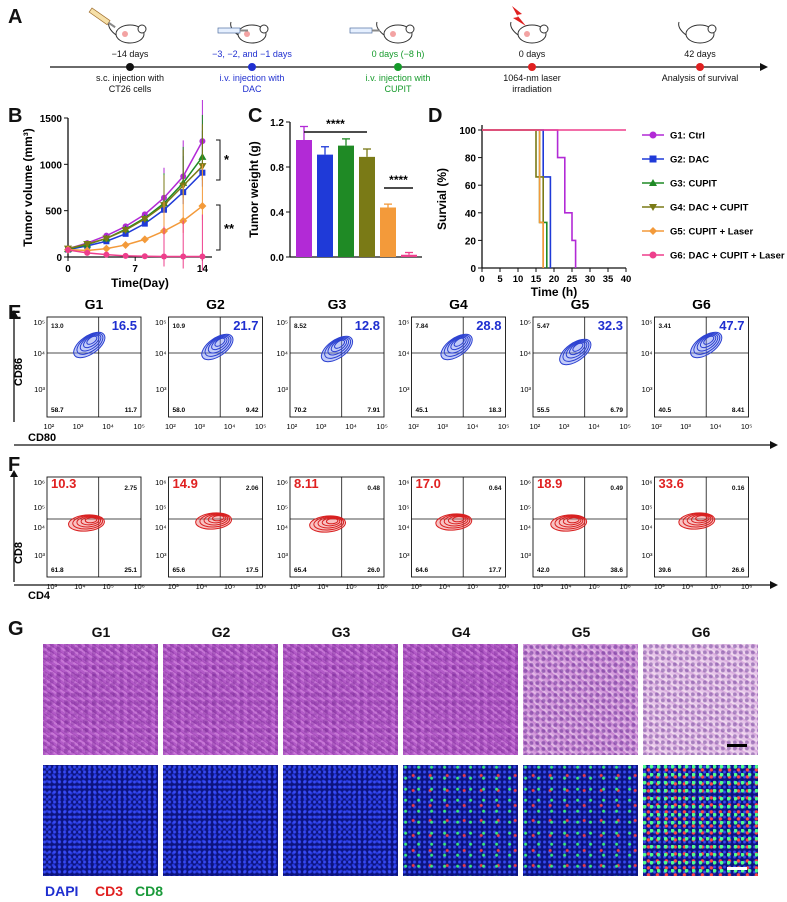  I want to click on quadrant-ul-value: 8.52, so click(300, 326).